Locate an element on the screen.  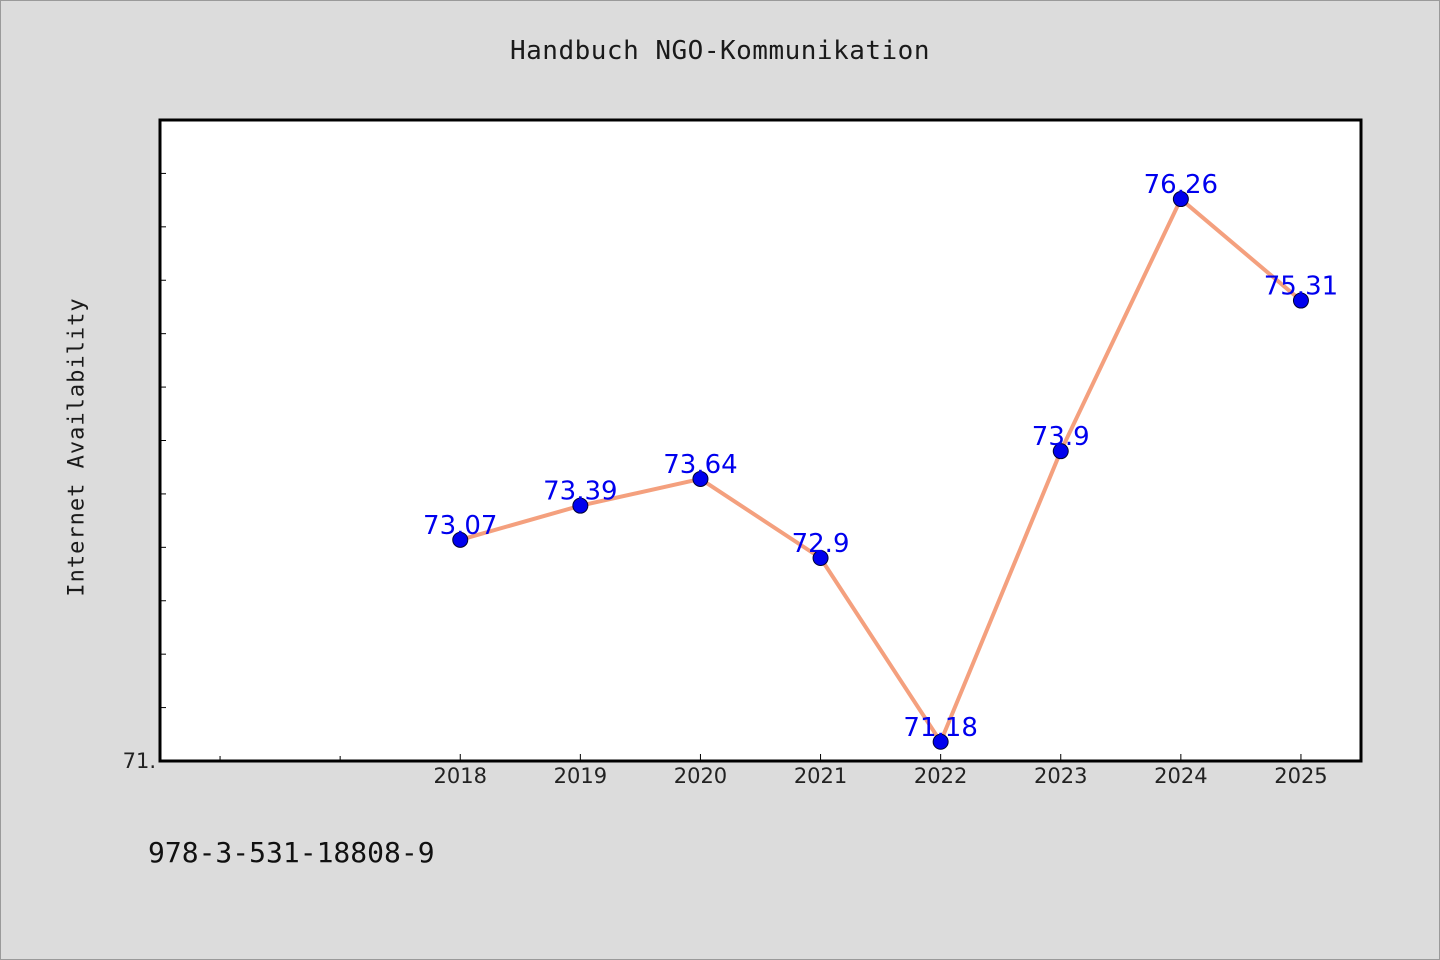
x-axis: 2018 2019 2020 2021 2022 2023 2024 2025 is located at coordinates (773, 771).